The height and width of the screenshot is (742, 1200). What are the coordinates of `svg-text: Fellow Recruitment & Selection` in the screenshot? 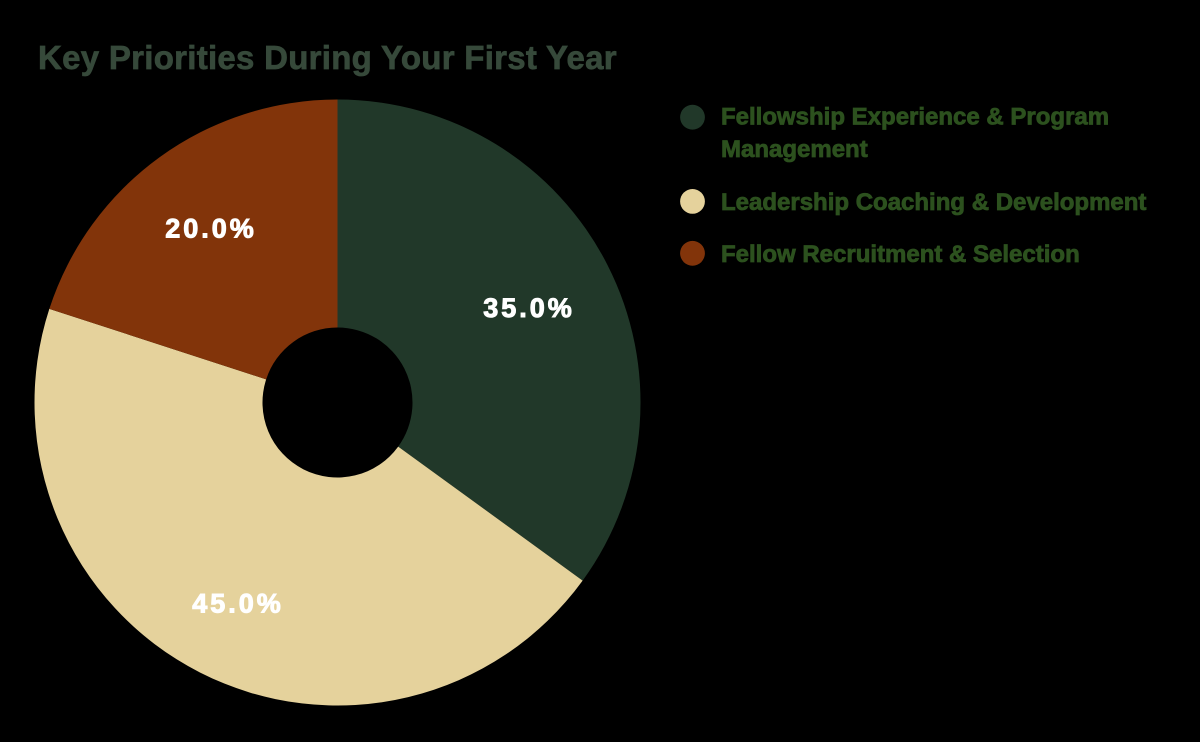 It's located at (900, 254).